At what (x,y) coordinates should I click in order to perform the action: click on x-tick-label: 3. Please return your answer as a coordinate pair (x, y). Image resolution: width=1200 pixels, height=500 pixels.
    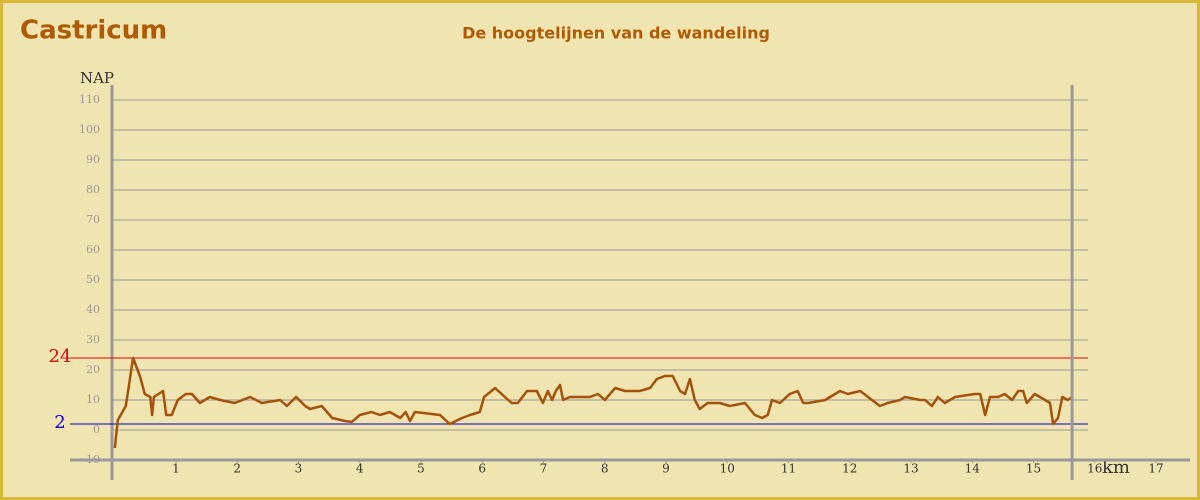
    Looking at the image, I should click on (299, 469).